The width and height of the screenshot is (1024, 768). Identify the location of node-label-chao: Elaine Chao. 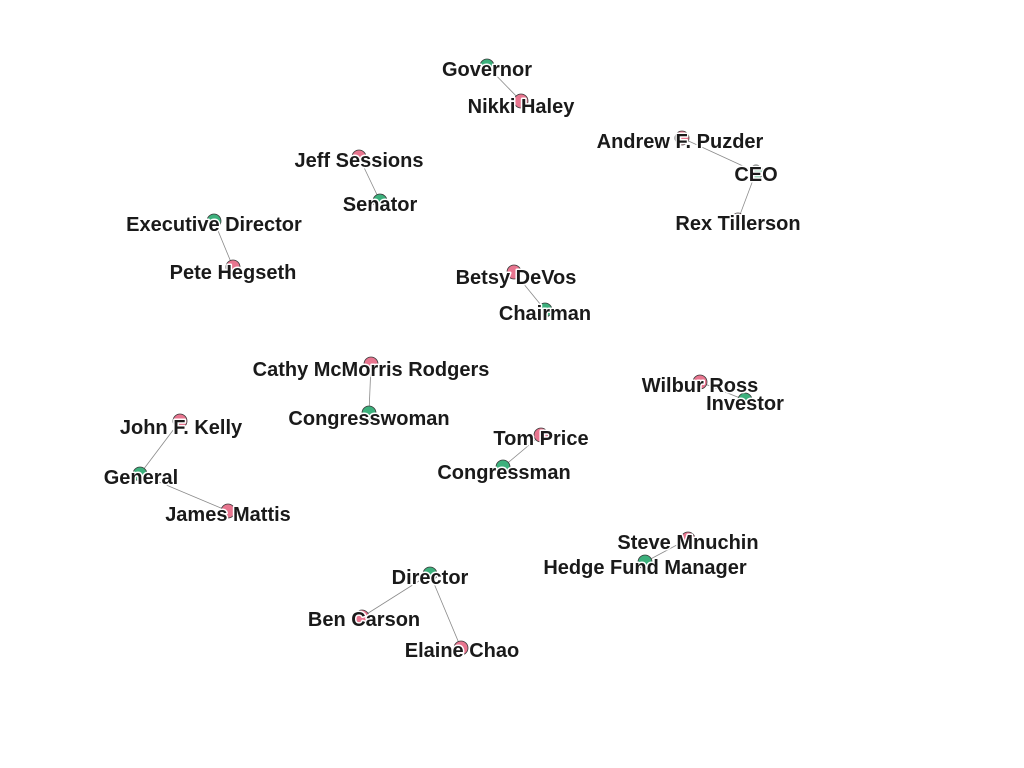
(462, 651).